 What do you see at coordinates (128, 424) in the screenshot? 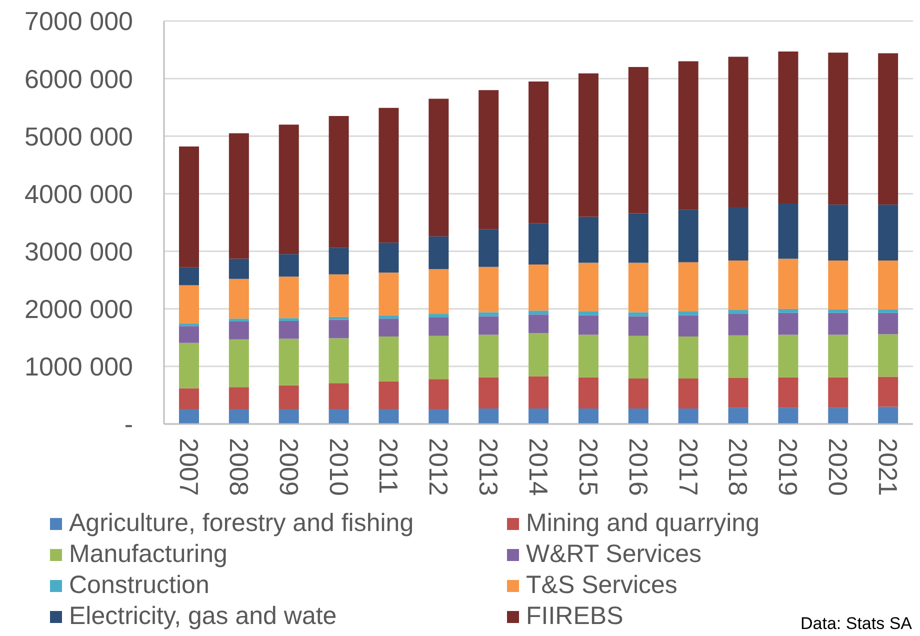
I see `y-tick-label: -` at bounding box center [128, 424].